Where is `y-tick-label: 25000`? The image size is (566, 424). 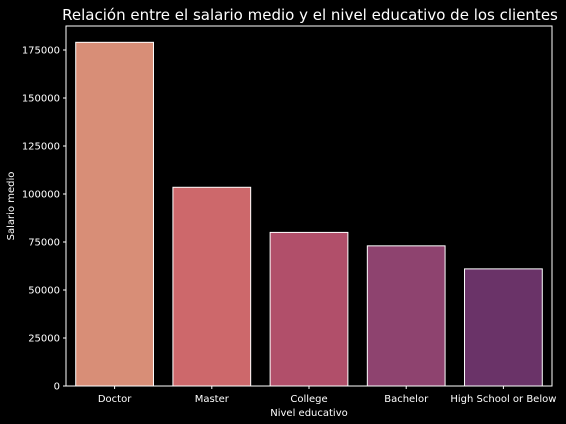
y-tick-label: 25000 is located at coordinates (44, 339).